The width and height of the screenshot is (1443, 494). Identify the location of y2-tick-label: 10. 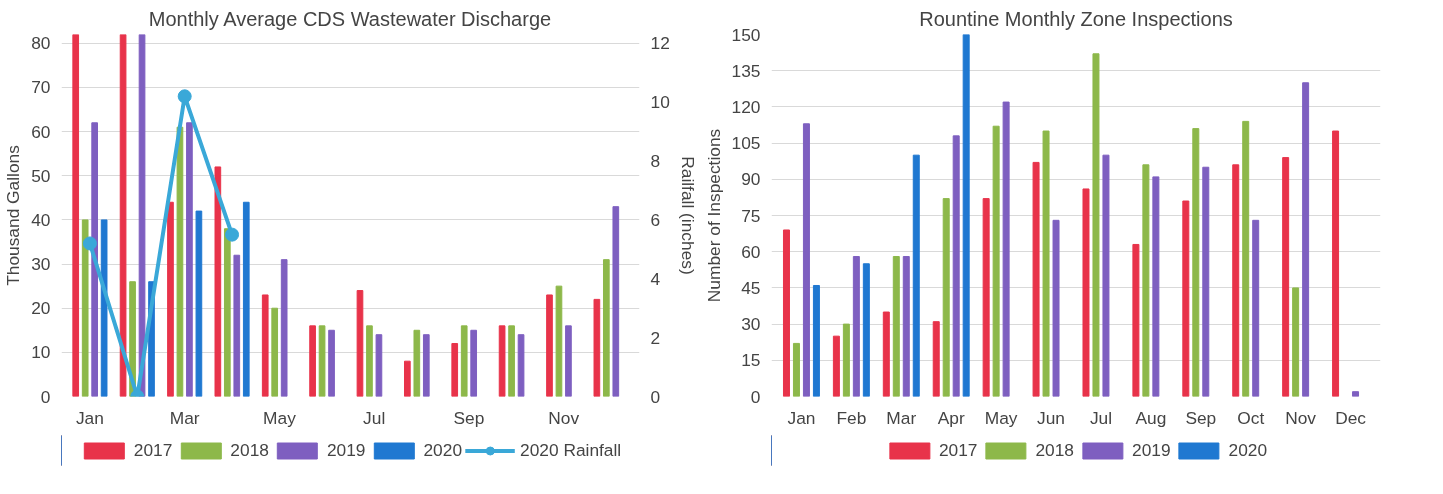
(660, 102).